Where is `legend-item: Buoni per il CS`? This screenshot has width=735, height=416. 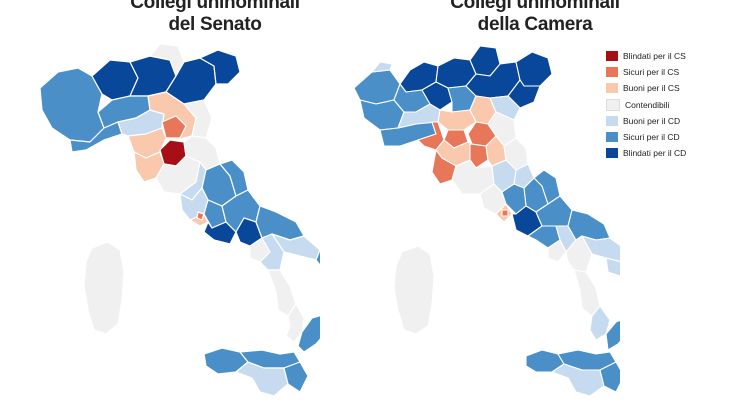
legend-item: Buoni per il CS is located at coordinates (668, 88).